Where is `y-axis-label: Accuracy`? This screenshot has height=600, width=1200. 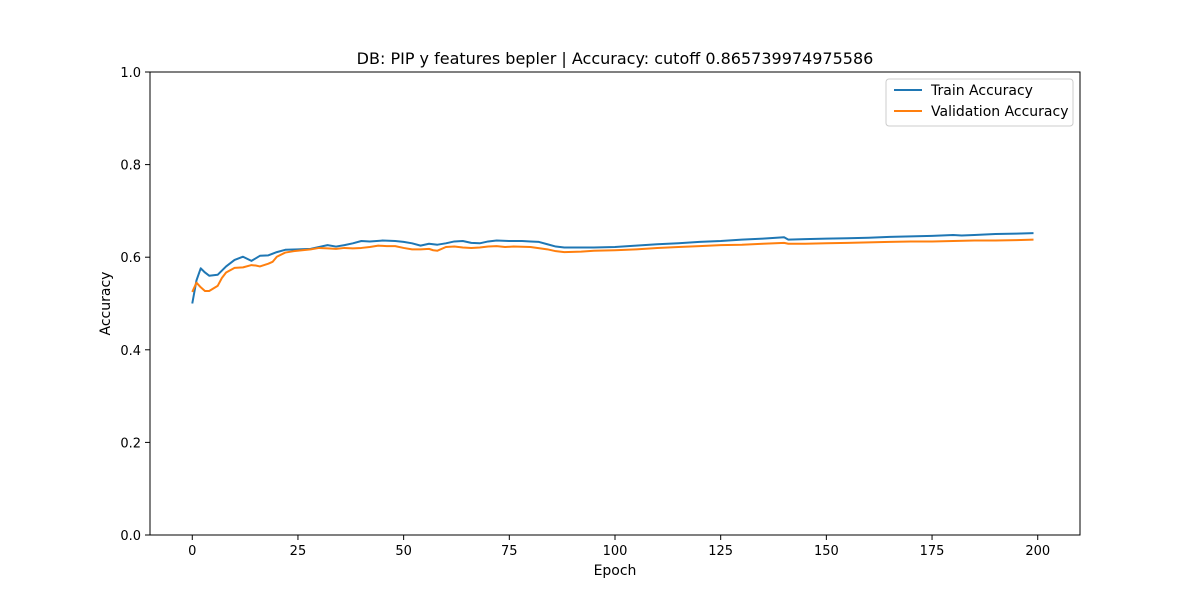 y-axis-label: Accuracy is located at coordinates (106, 304).